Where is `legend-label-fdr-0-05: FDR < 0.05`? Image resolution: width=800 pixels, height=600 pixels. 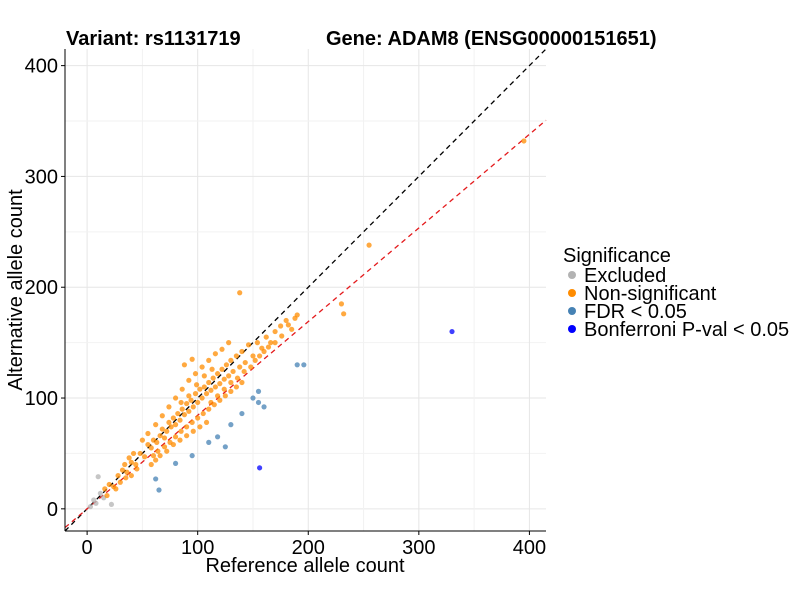
legend-label-fdr-0-05: FDR < 0.05 is located at coordinates (635, 312).